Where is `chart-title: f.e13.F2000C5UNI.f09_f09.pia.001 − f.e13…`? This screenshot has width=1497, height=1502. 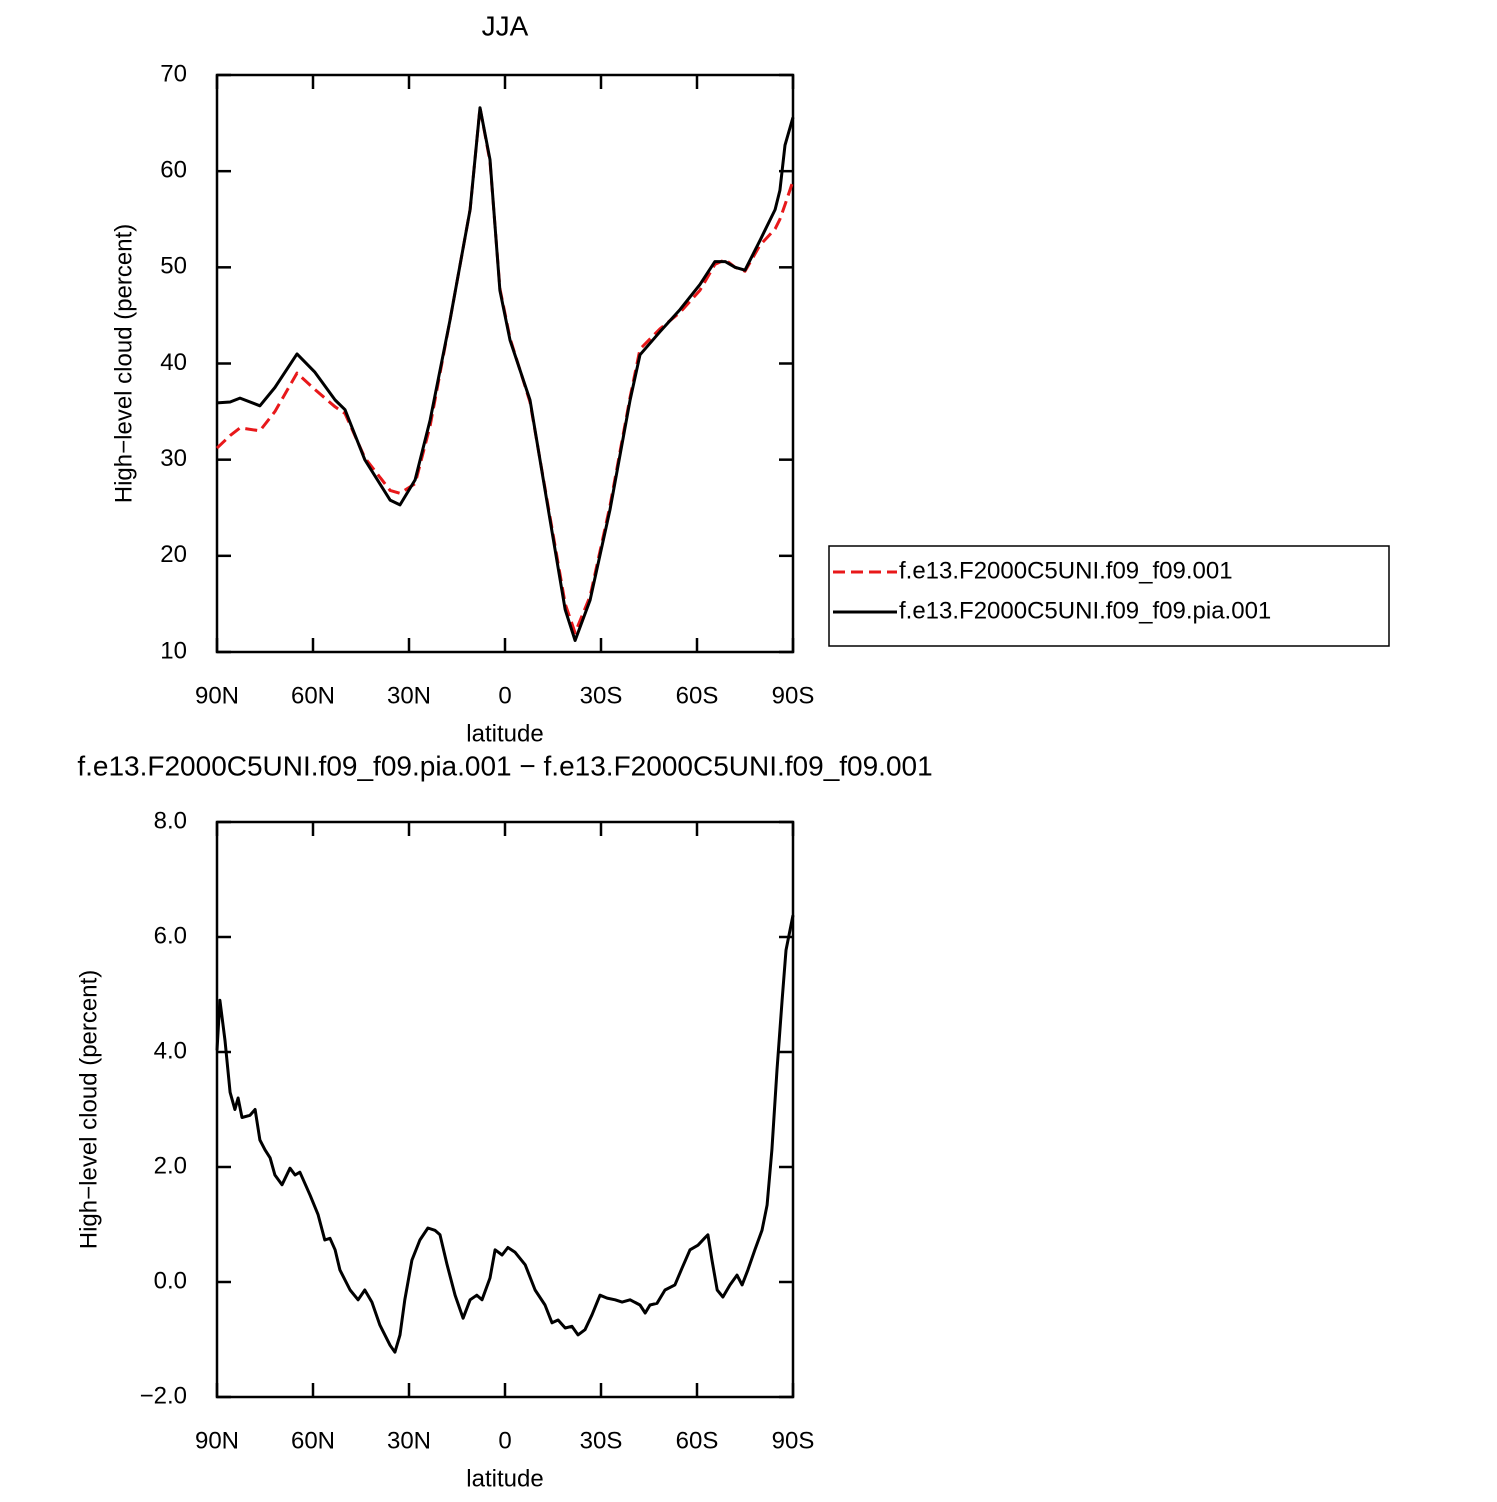 chart-title: f.e13.F2000C5UNI.f09_f09.pia.001 − f.e13… is located at coordinates (504, 765).